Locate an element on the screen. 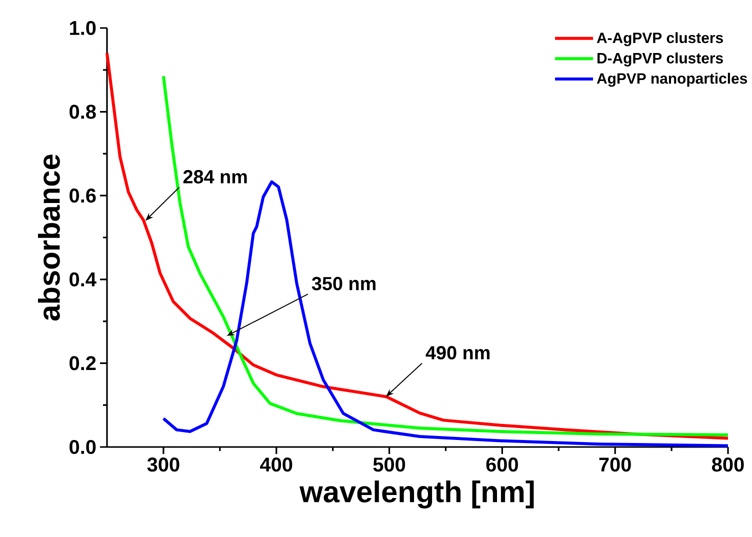  x-tick-label: 300 is located at coordinates (163, 465).